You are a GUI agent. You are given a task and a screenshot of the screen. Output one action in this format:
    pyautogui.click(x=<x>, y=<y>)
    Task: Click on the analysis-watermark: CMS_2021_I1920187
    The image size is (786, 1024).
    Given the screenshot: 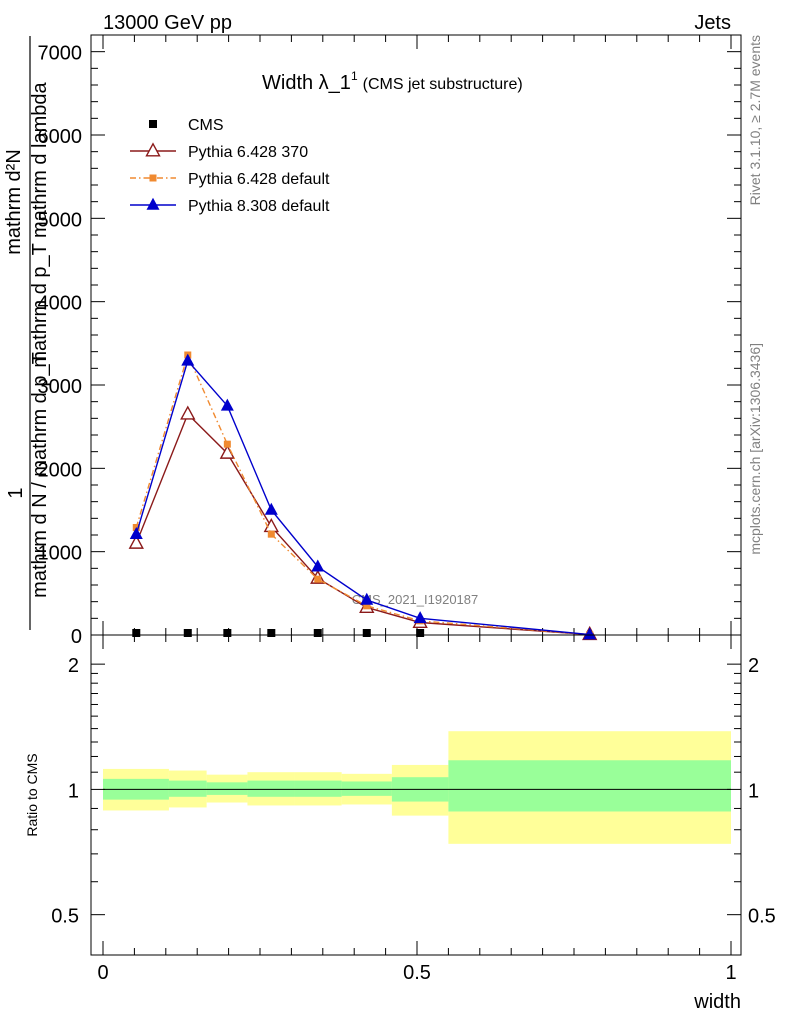 What is the action you would take?
    pyautogui.click(x=415, y=599)
    